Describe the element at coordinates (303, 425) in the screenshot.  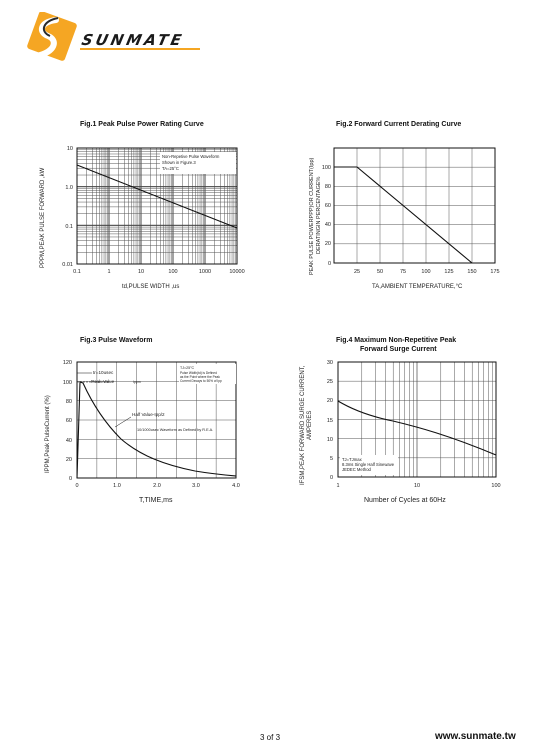
I see `fig4-ylabel1: IFSM,PEAK FORWARD SURGE CURRENT,` at that location.